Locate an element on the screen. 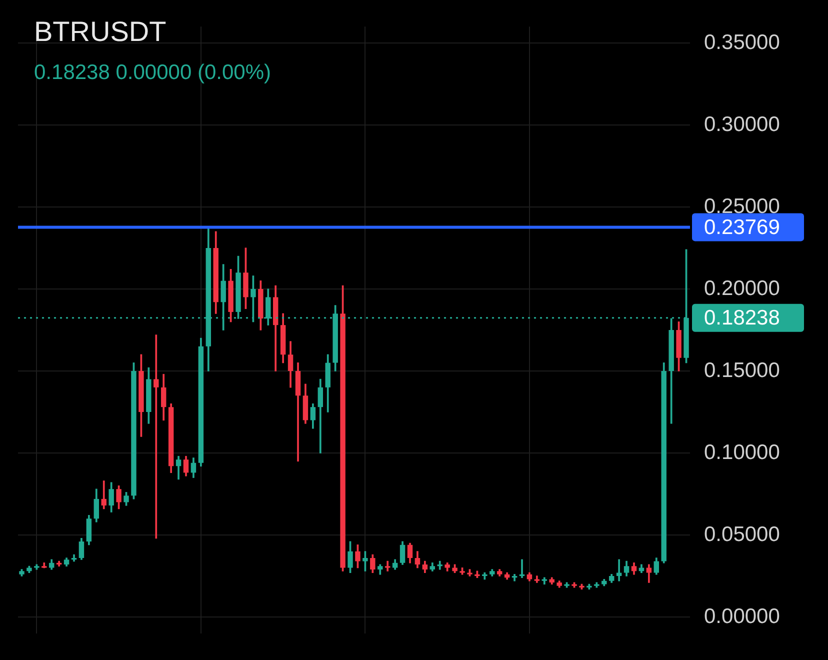  y-tick-label: 0.35000 is located at coordinates (742, 42).